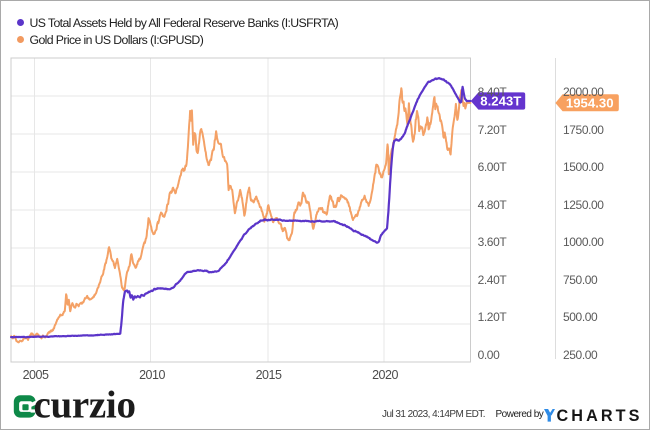  What do you see at coordinates (590, 102) in the screenshot?
I see `svg-text: 1954.30` at bounding box center [590, 102].